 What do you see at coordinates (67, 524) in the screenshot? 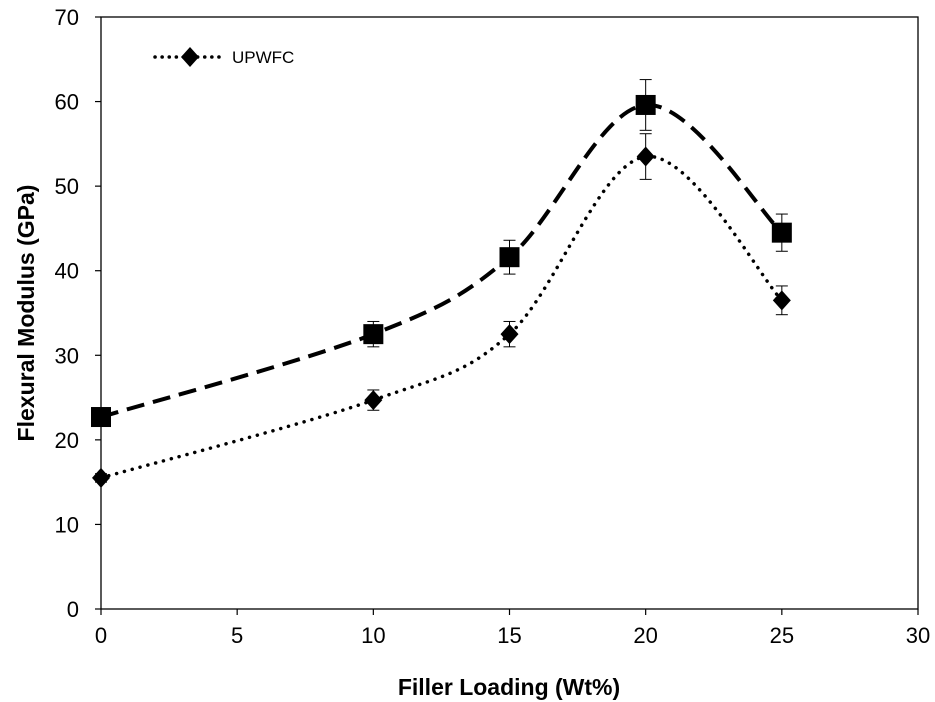
I see `y-tick-label: 10` at bounding box center [67, 524].